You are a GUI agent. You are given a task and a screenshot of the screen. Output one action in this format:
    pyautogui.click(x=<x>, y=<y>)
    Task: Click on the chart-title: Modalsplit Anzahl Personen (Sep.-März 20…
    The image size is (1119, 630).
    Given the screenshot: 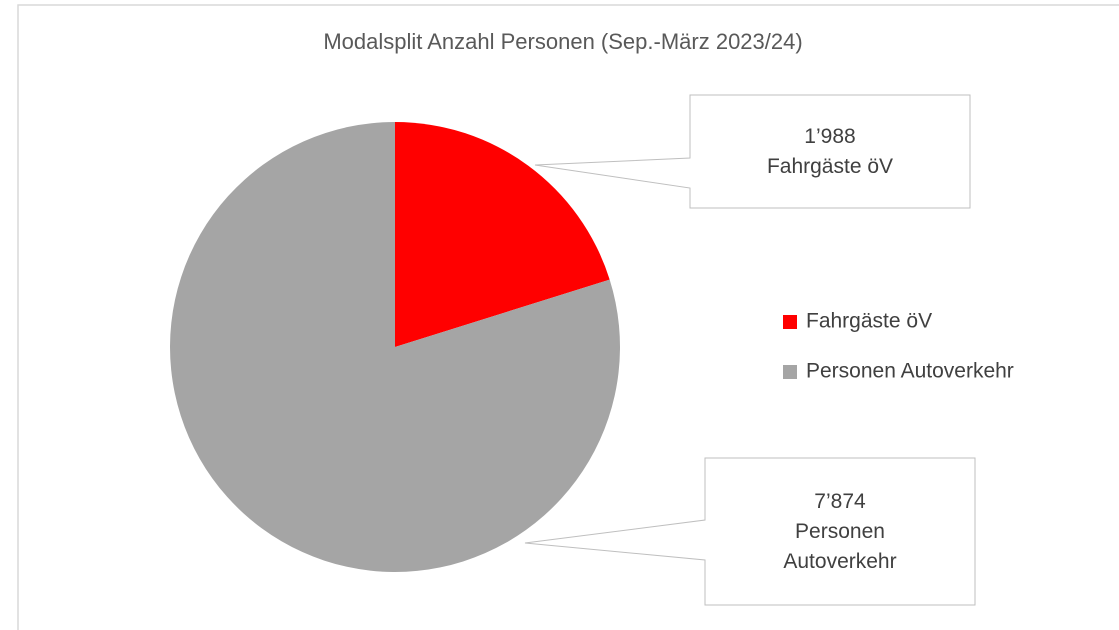 What is the action you would take?
    pyautogui.click(x=562, y=41)
    